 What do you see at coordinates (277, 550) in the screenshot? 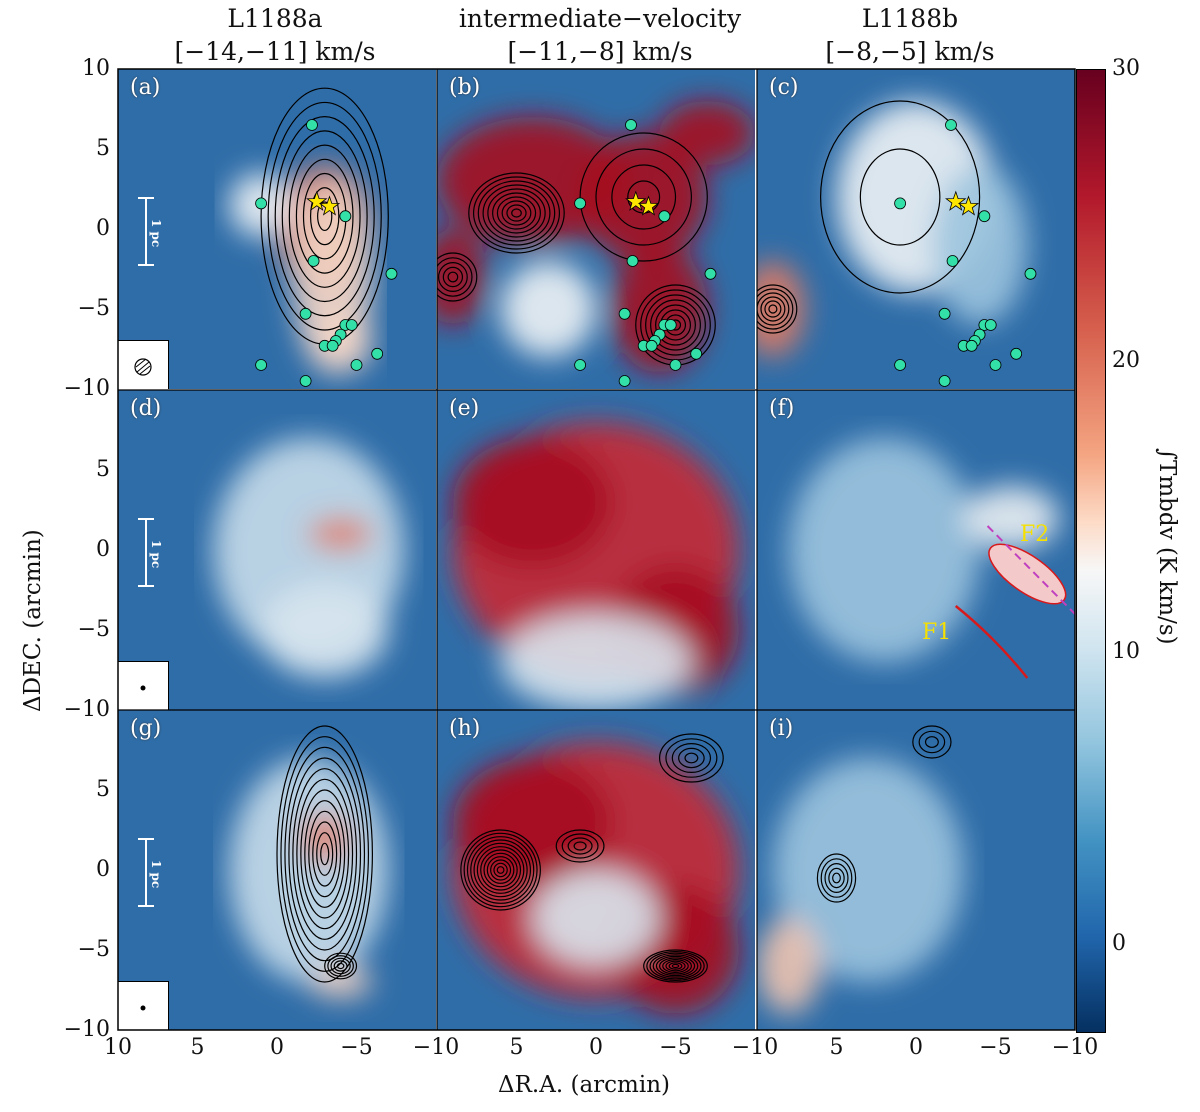
I see `panel-d: (d) 1 pc` at bounding box center [277, 550].